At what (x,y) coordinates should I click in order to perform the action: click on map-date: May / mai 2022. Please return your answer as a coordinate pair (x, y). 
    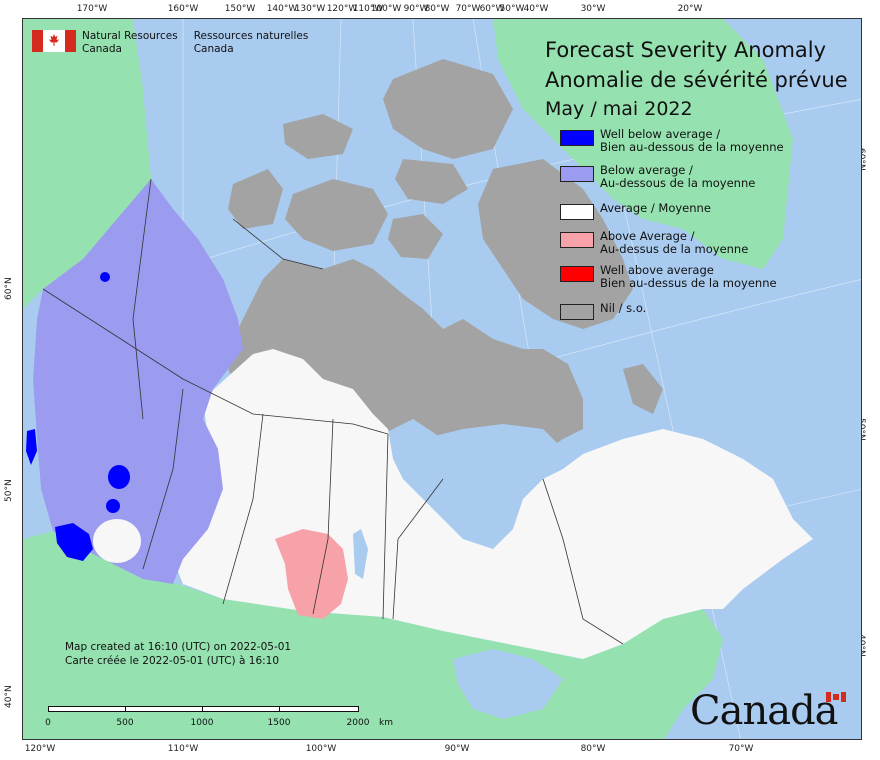
    Looking at the image, I should click on (619, 109).